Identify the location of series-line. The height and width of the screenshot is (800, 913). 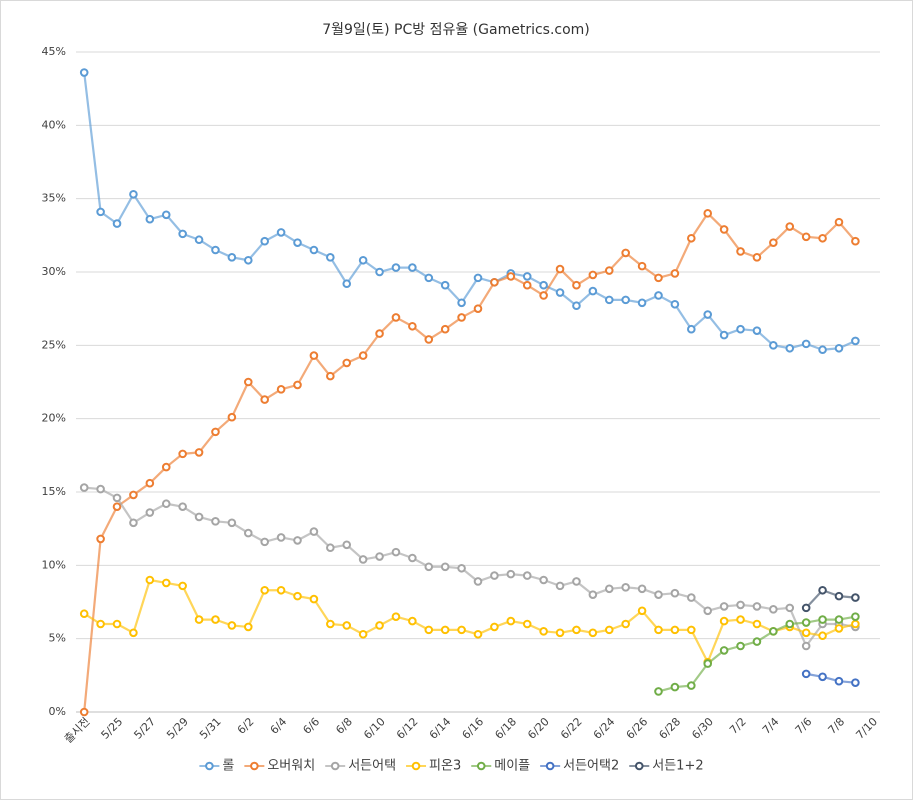
(830, 599).